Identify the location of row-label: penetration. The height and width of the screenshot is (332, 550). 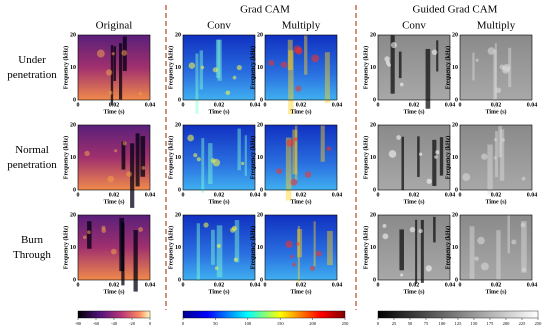
(32, 75).